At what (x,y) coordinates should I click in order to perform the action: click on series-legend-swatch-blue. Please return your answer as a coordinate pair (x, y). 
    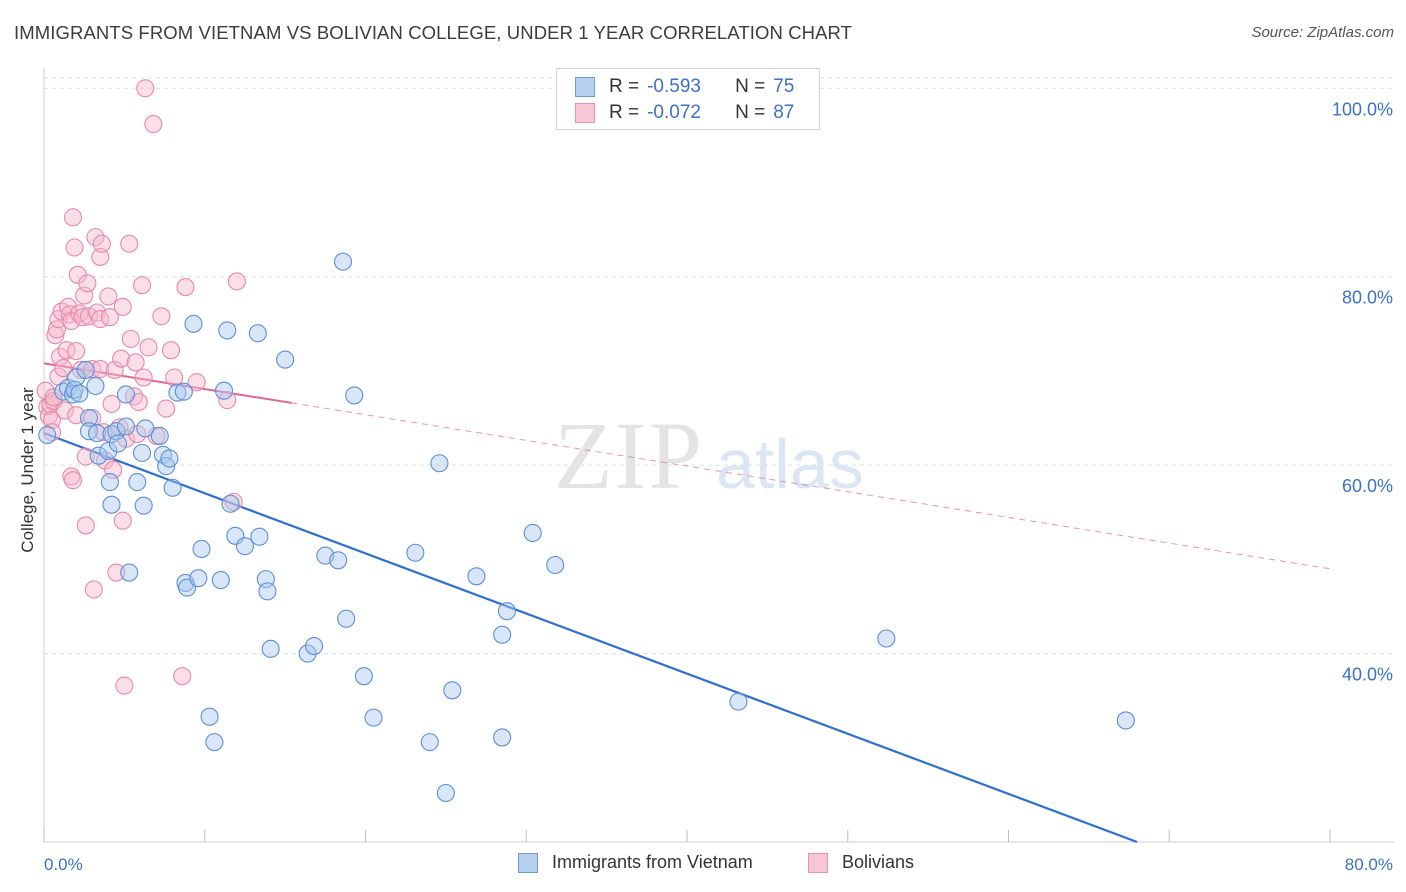
    Looking at the image, I should click on (528, 862).